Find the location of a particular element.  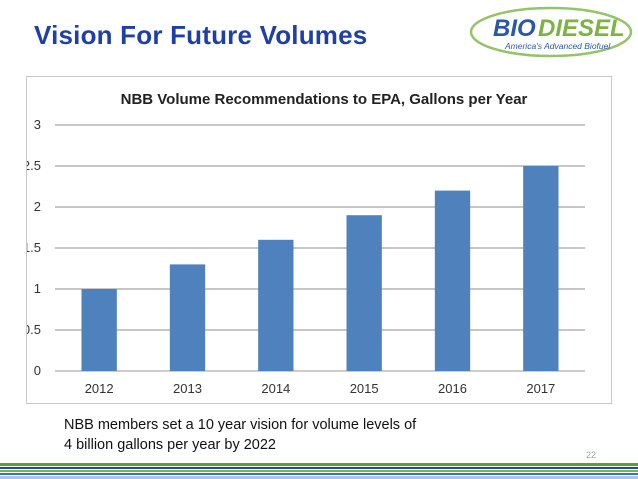

y-tick-label: 0 is located at coordinates (37, 370).